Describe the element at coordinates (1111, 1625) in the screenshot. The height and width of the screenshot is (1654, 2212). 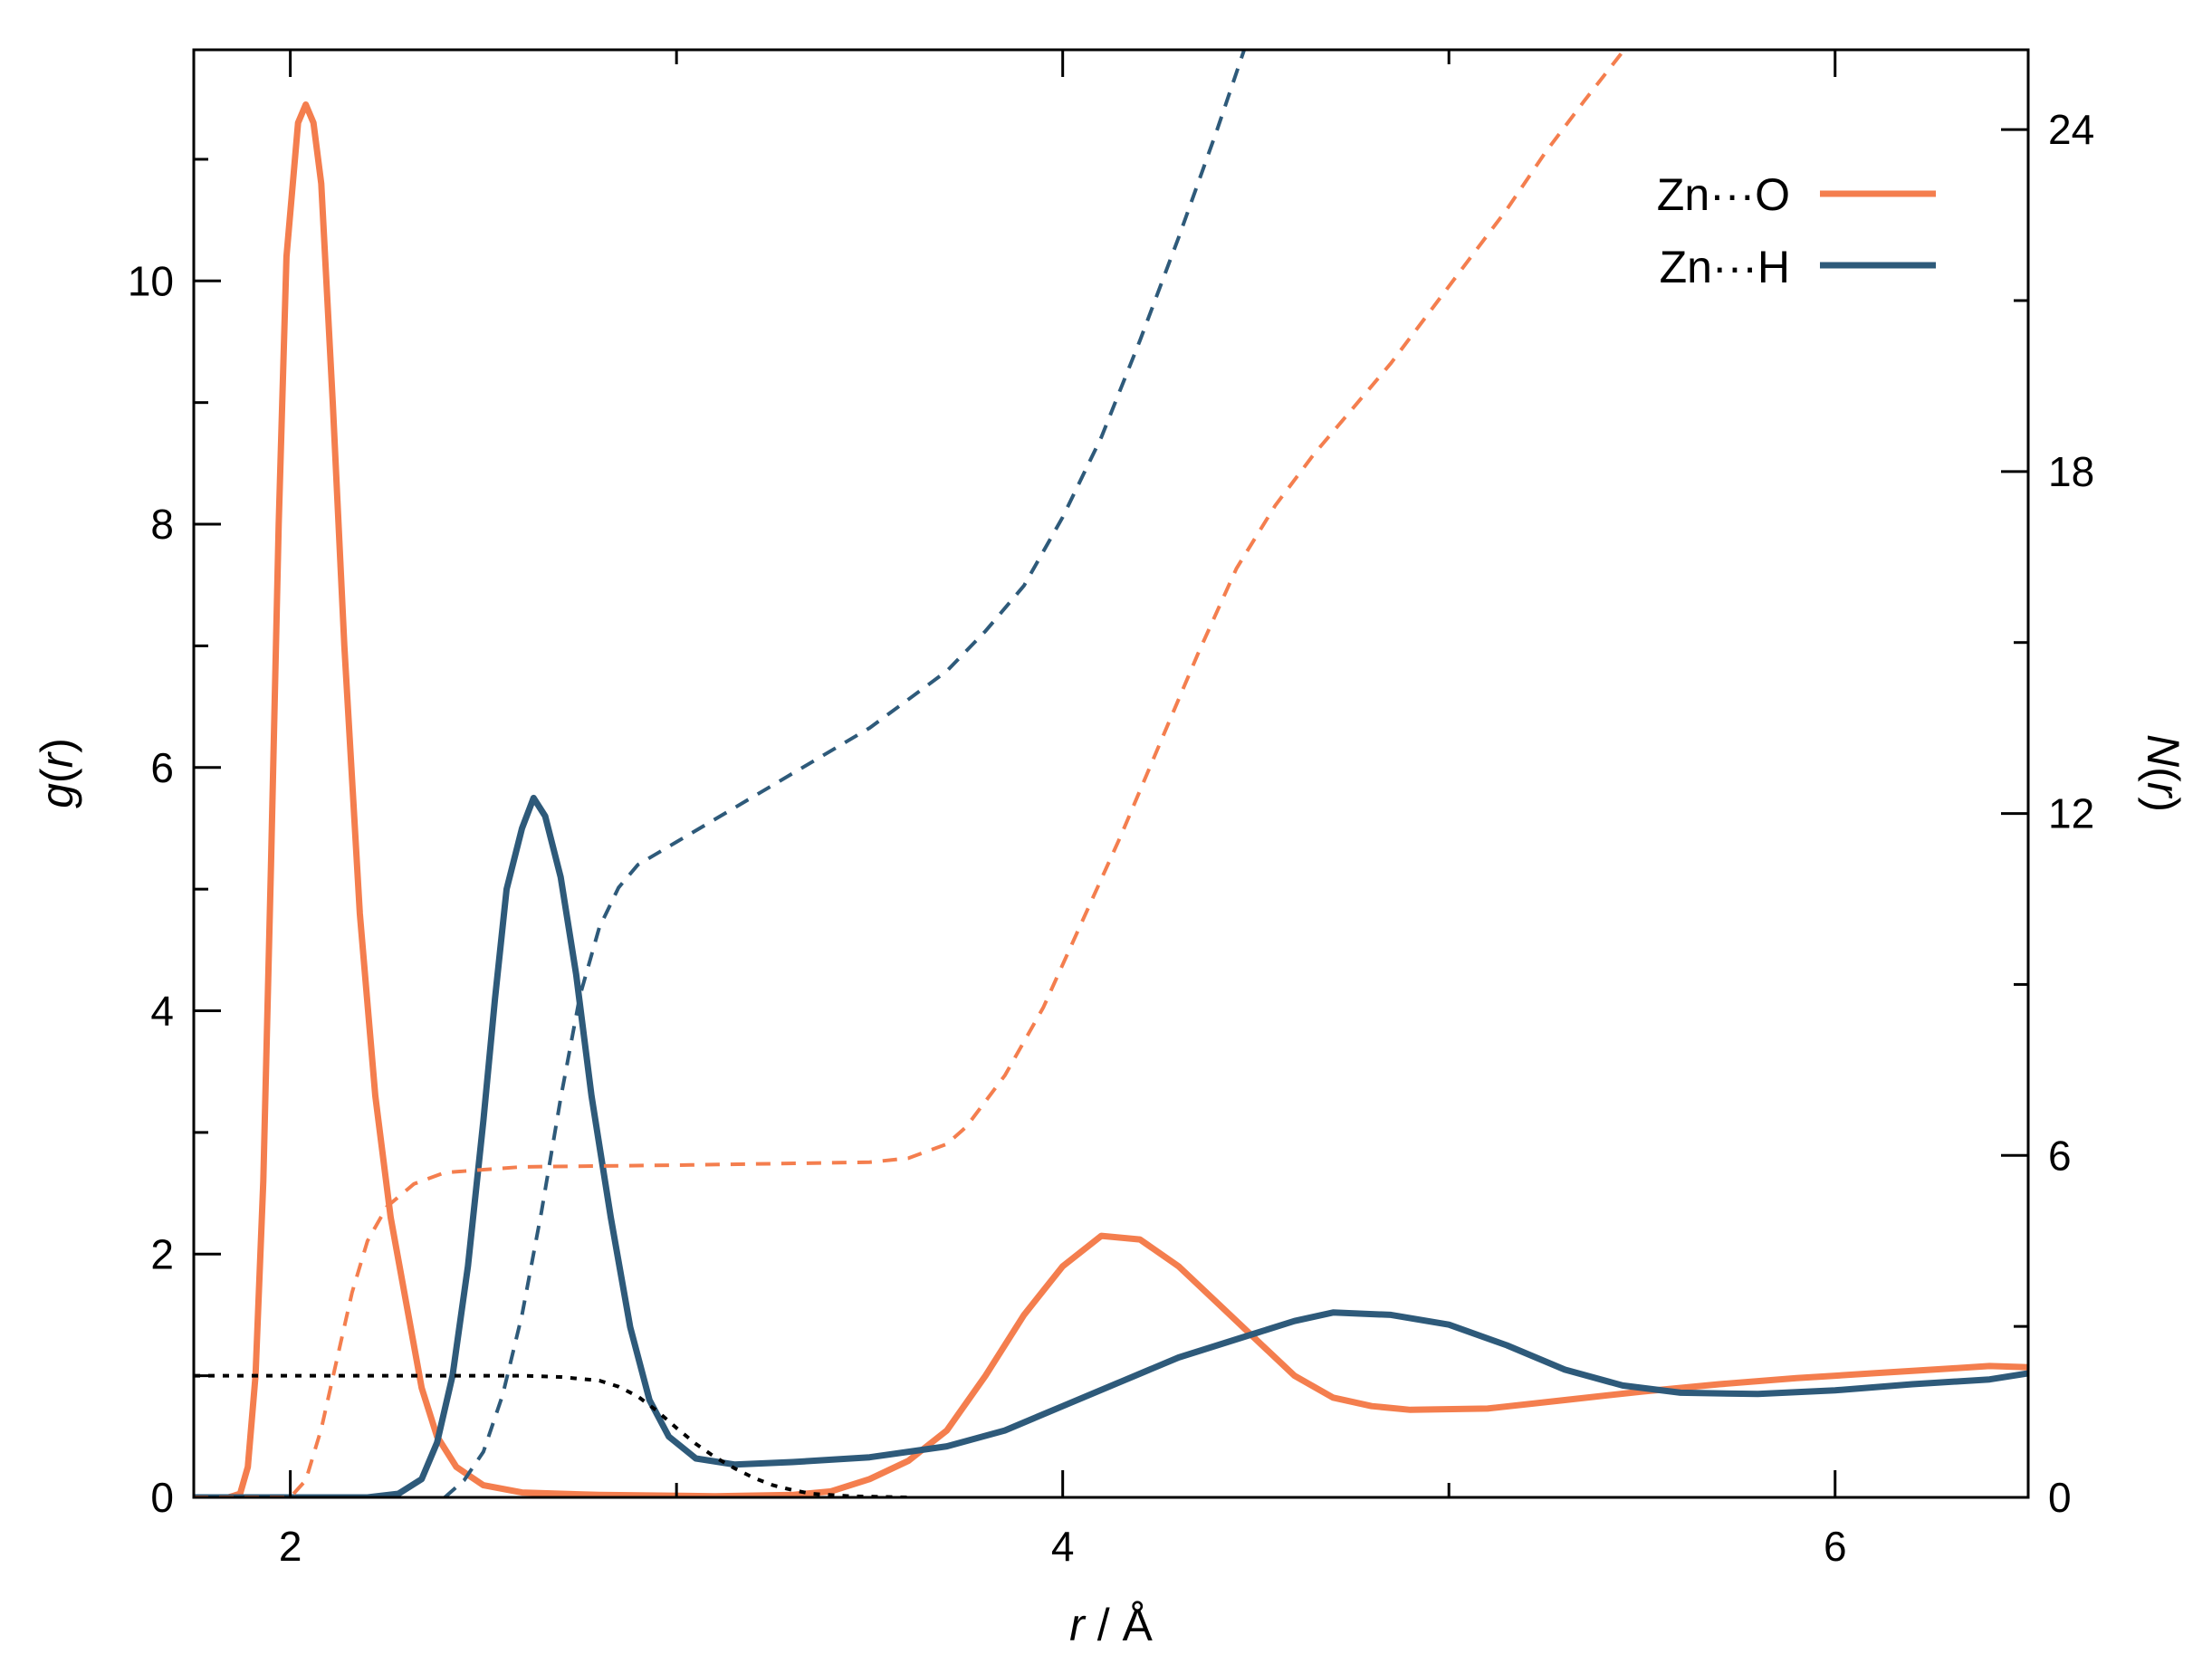
I see `x-axis-label: r / Å` at that location.